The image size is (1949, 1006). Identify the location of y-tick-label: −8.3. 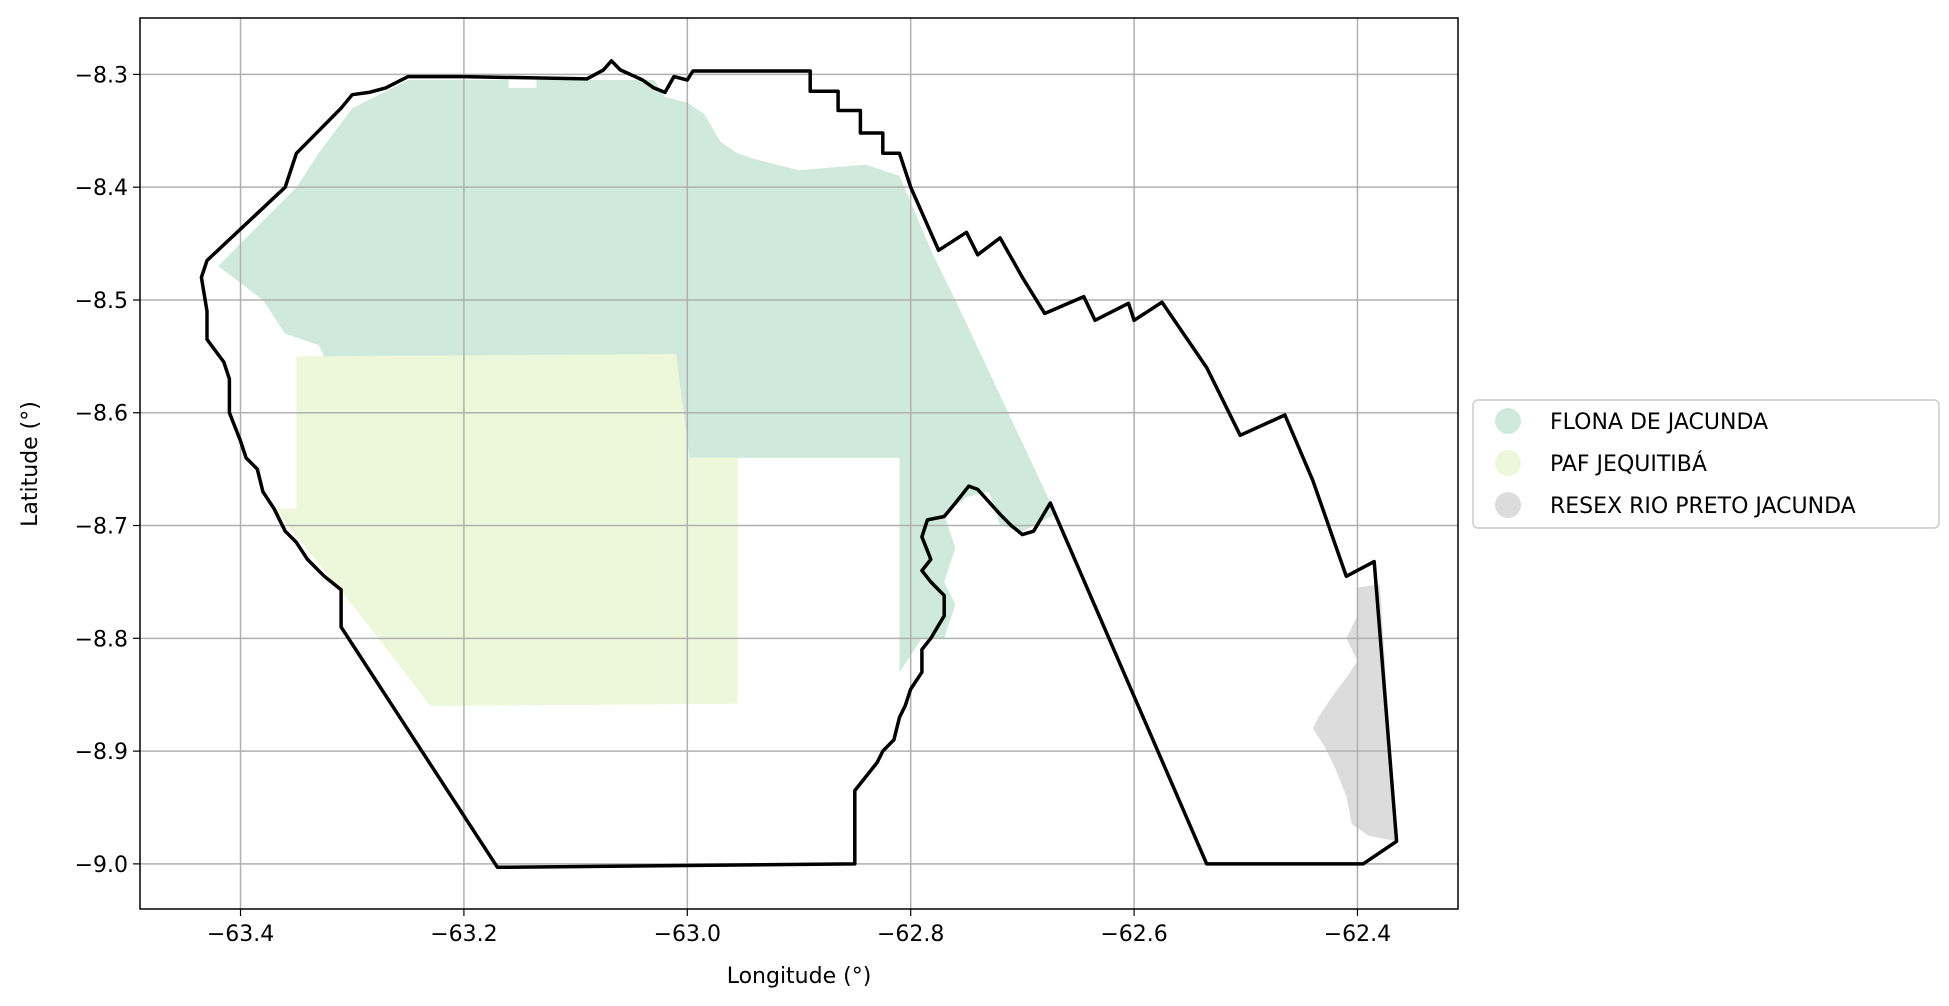
(101, 75).